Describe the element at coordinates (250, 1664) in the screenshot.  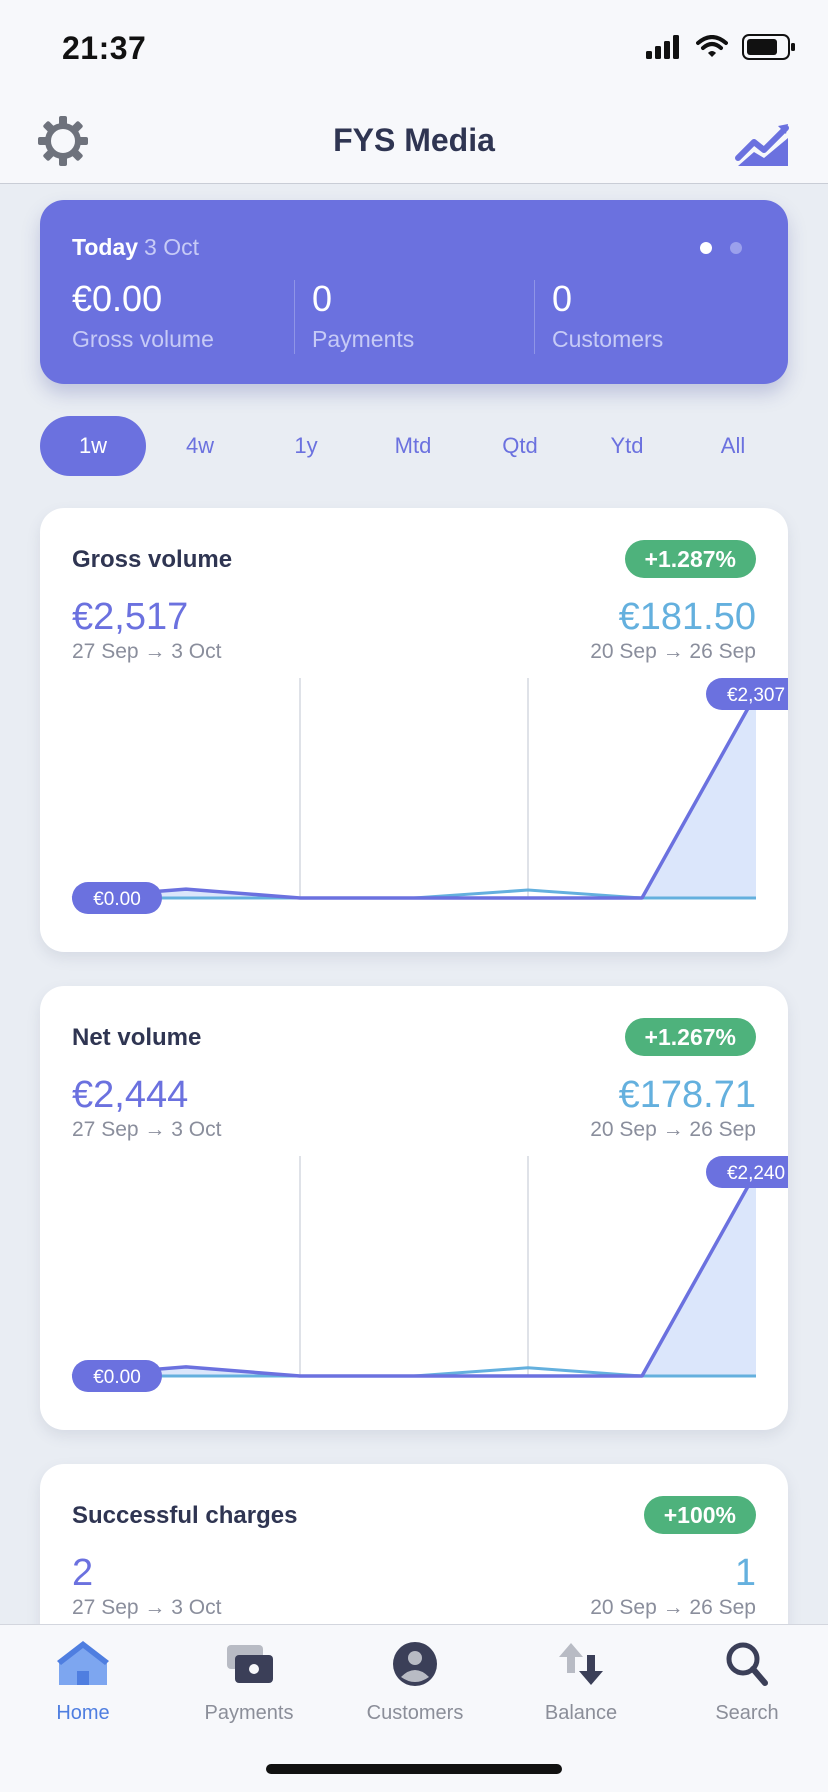
I see `payments-icon` at that location.